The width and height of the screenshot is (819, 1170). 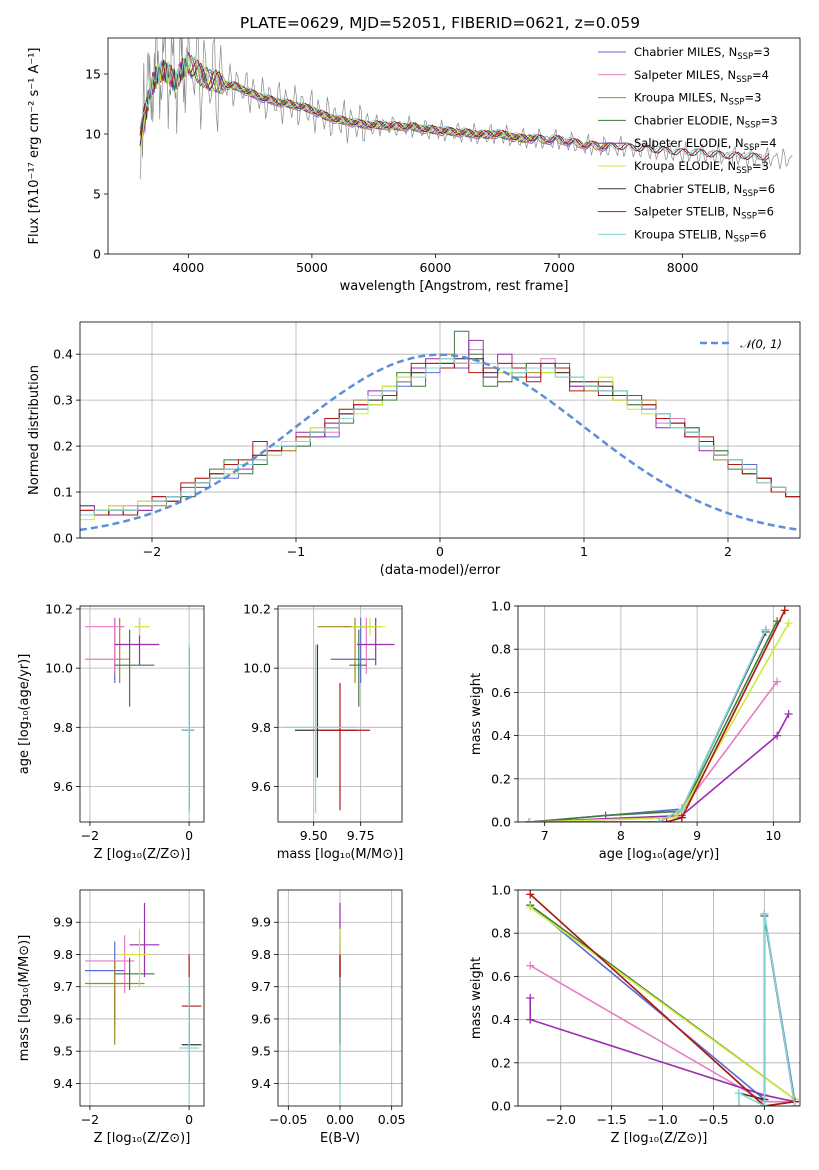 What do you see at coordinates (697, 835) in the screenshot?
I see `x-tick-label: 9` at bounding box center [697, 835].